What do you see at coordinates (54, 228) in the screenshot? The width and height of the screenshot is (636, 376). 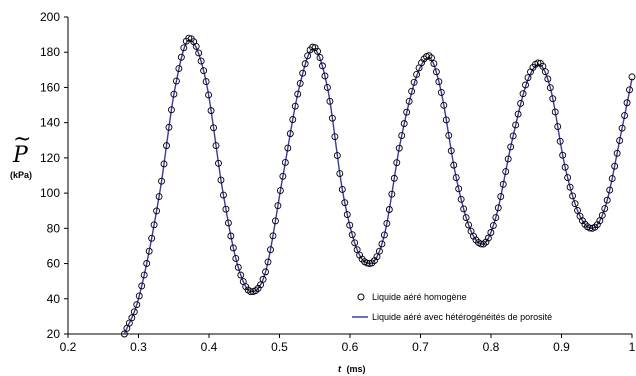 I see `y-tick-label: 80` at bounding box center [54, 228].